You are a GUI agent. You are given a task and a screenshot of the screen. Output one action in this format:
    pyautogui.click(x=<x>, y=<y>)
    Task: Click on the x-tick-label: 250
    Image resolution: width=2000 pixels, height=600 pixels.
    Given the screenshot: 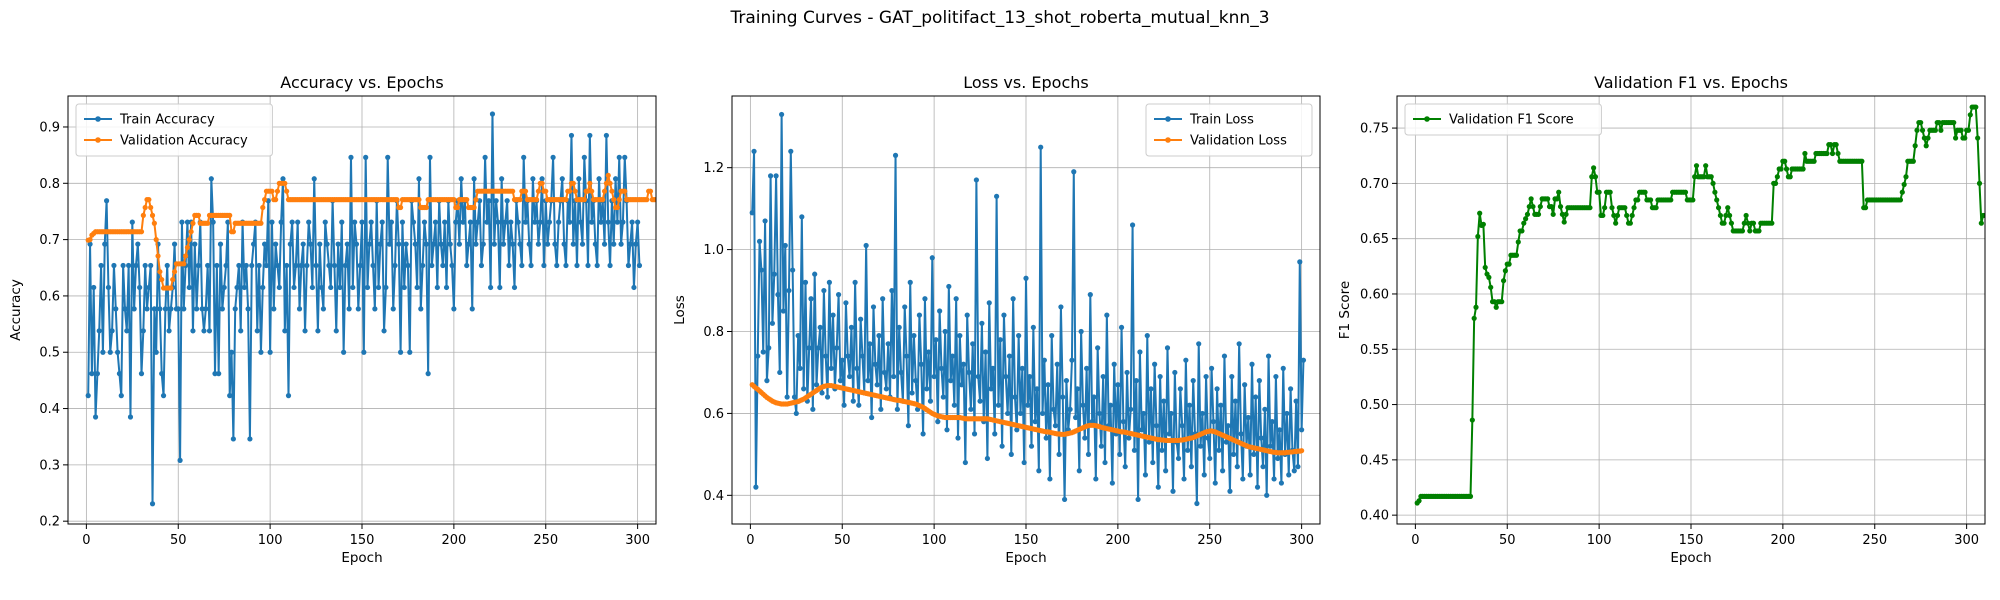 What is the action you would take?
    pyautogui.click(x=545, y=540)
    